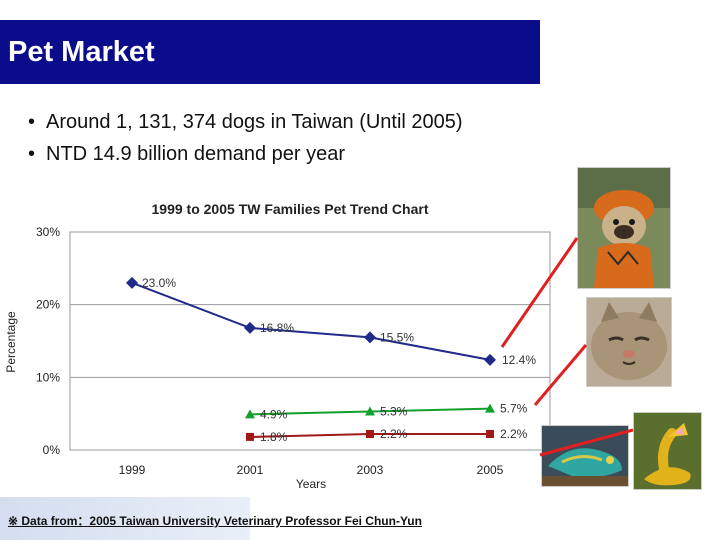 The width and height of the screenshot is (720, 540). Describe the element at coordinates (48, 232) in the screenshot. I see `y-tick-label: 30%` at that location.